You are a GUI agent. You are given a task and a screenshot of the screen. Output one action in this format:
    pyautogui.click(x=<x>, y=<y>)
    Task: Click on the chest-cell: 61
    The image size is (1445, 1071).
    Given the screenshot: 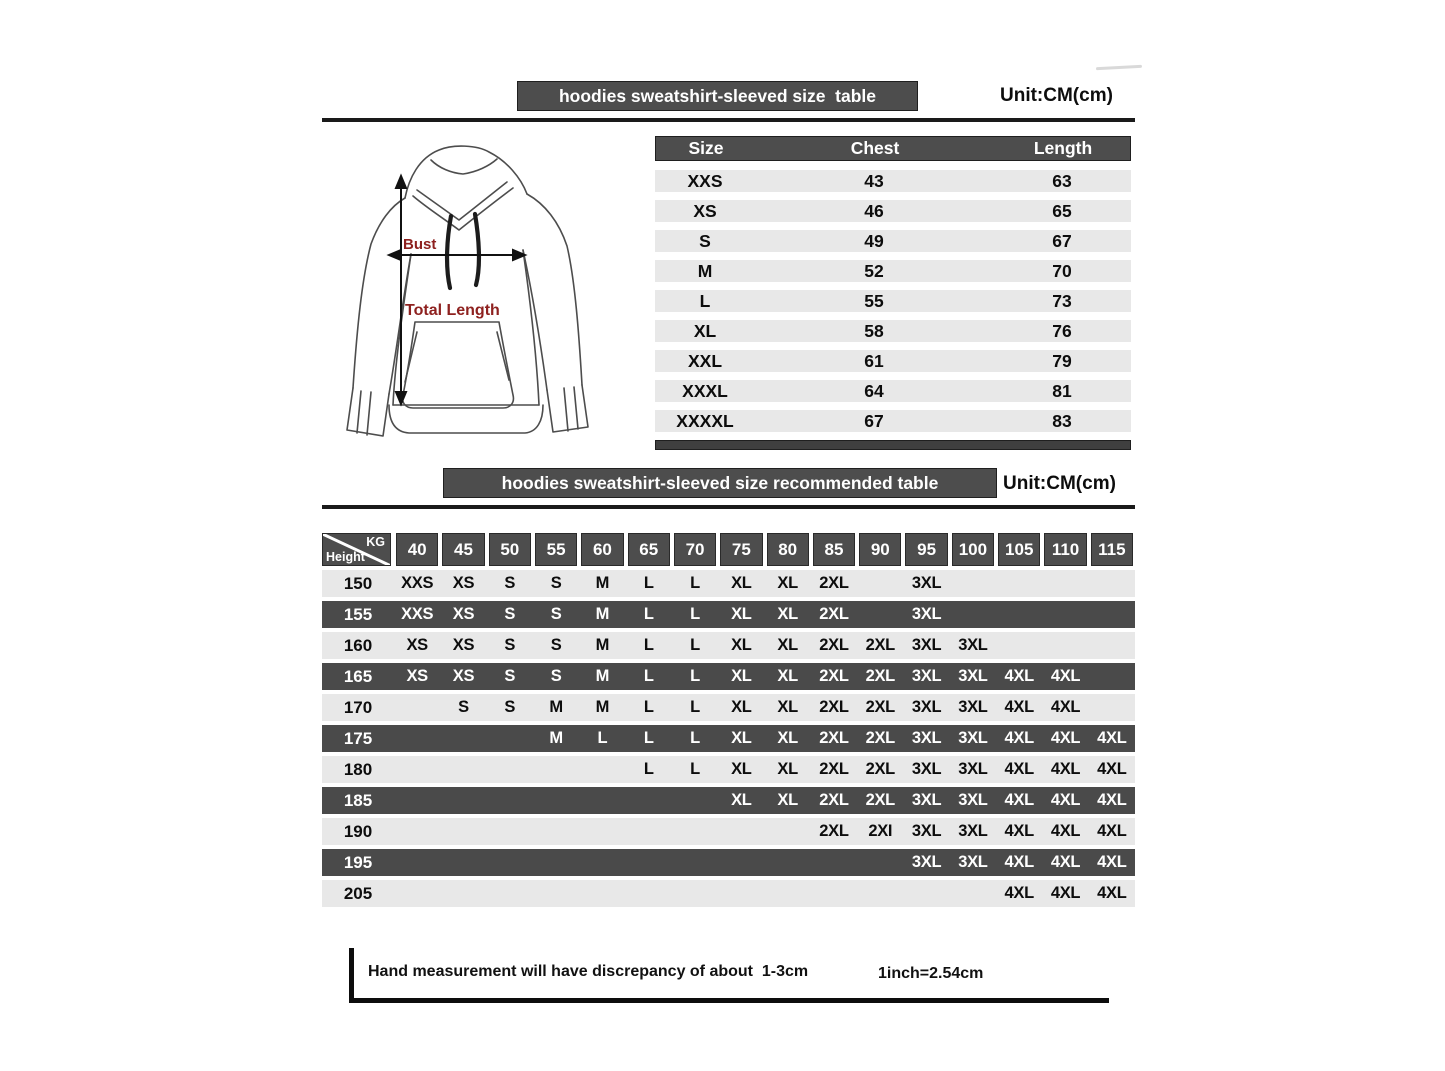 What is the action you would take?
    pyautogui.click(x=874, y=360)
    